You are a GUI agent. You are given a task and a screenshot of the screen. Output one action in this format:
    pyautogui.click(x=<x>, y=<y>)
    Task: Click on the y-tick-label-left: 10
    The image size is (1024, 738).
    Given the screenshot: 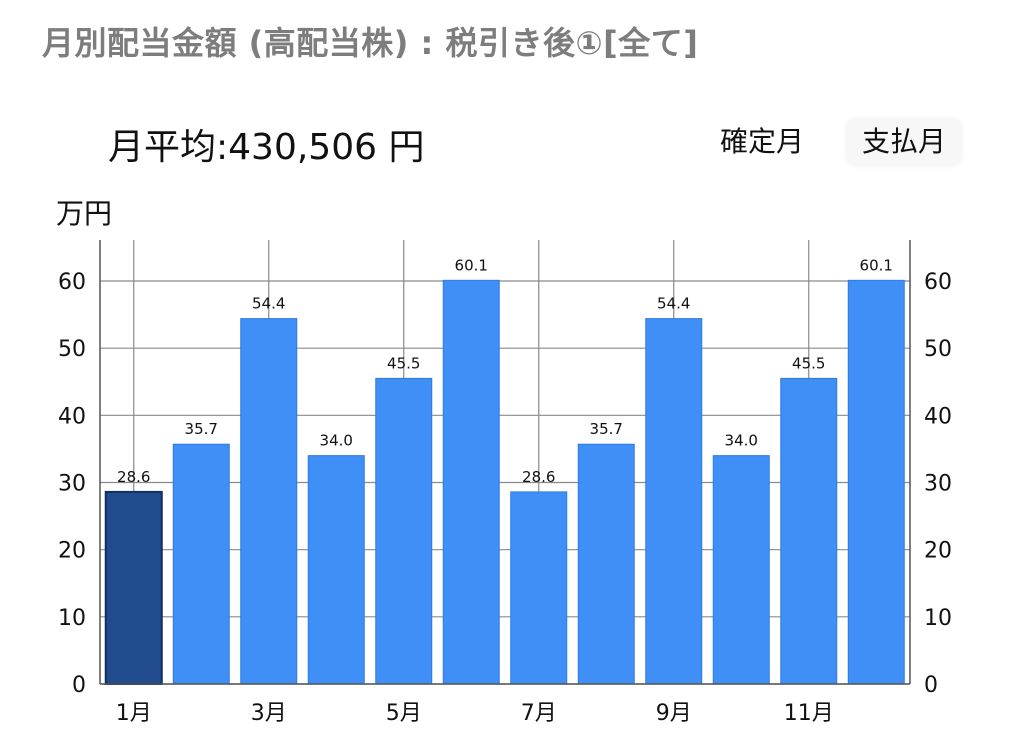 What is the action you would take?
    pyautogui.click(x=72, y=618)
    